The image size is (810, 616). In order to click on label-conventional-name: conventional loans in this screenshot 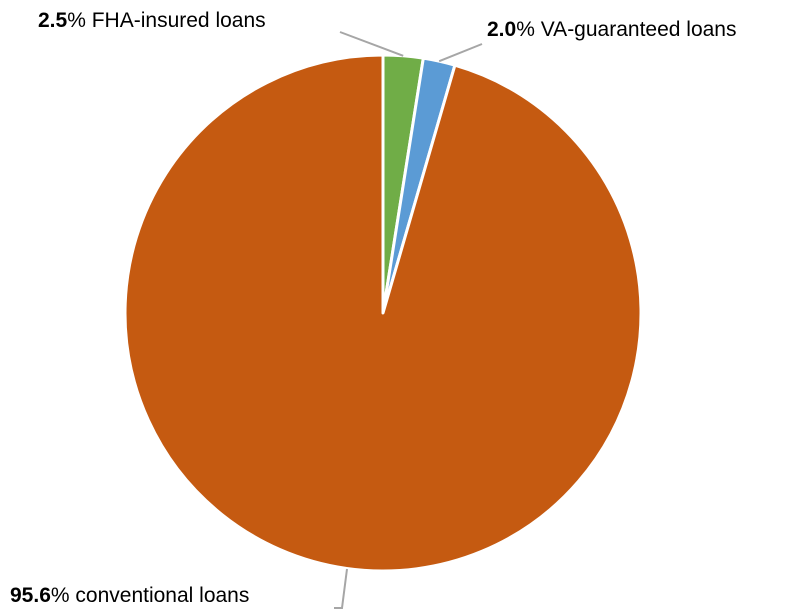, I will do `click(162, 595)`.